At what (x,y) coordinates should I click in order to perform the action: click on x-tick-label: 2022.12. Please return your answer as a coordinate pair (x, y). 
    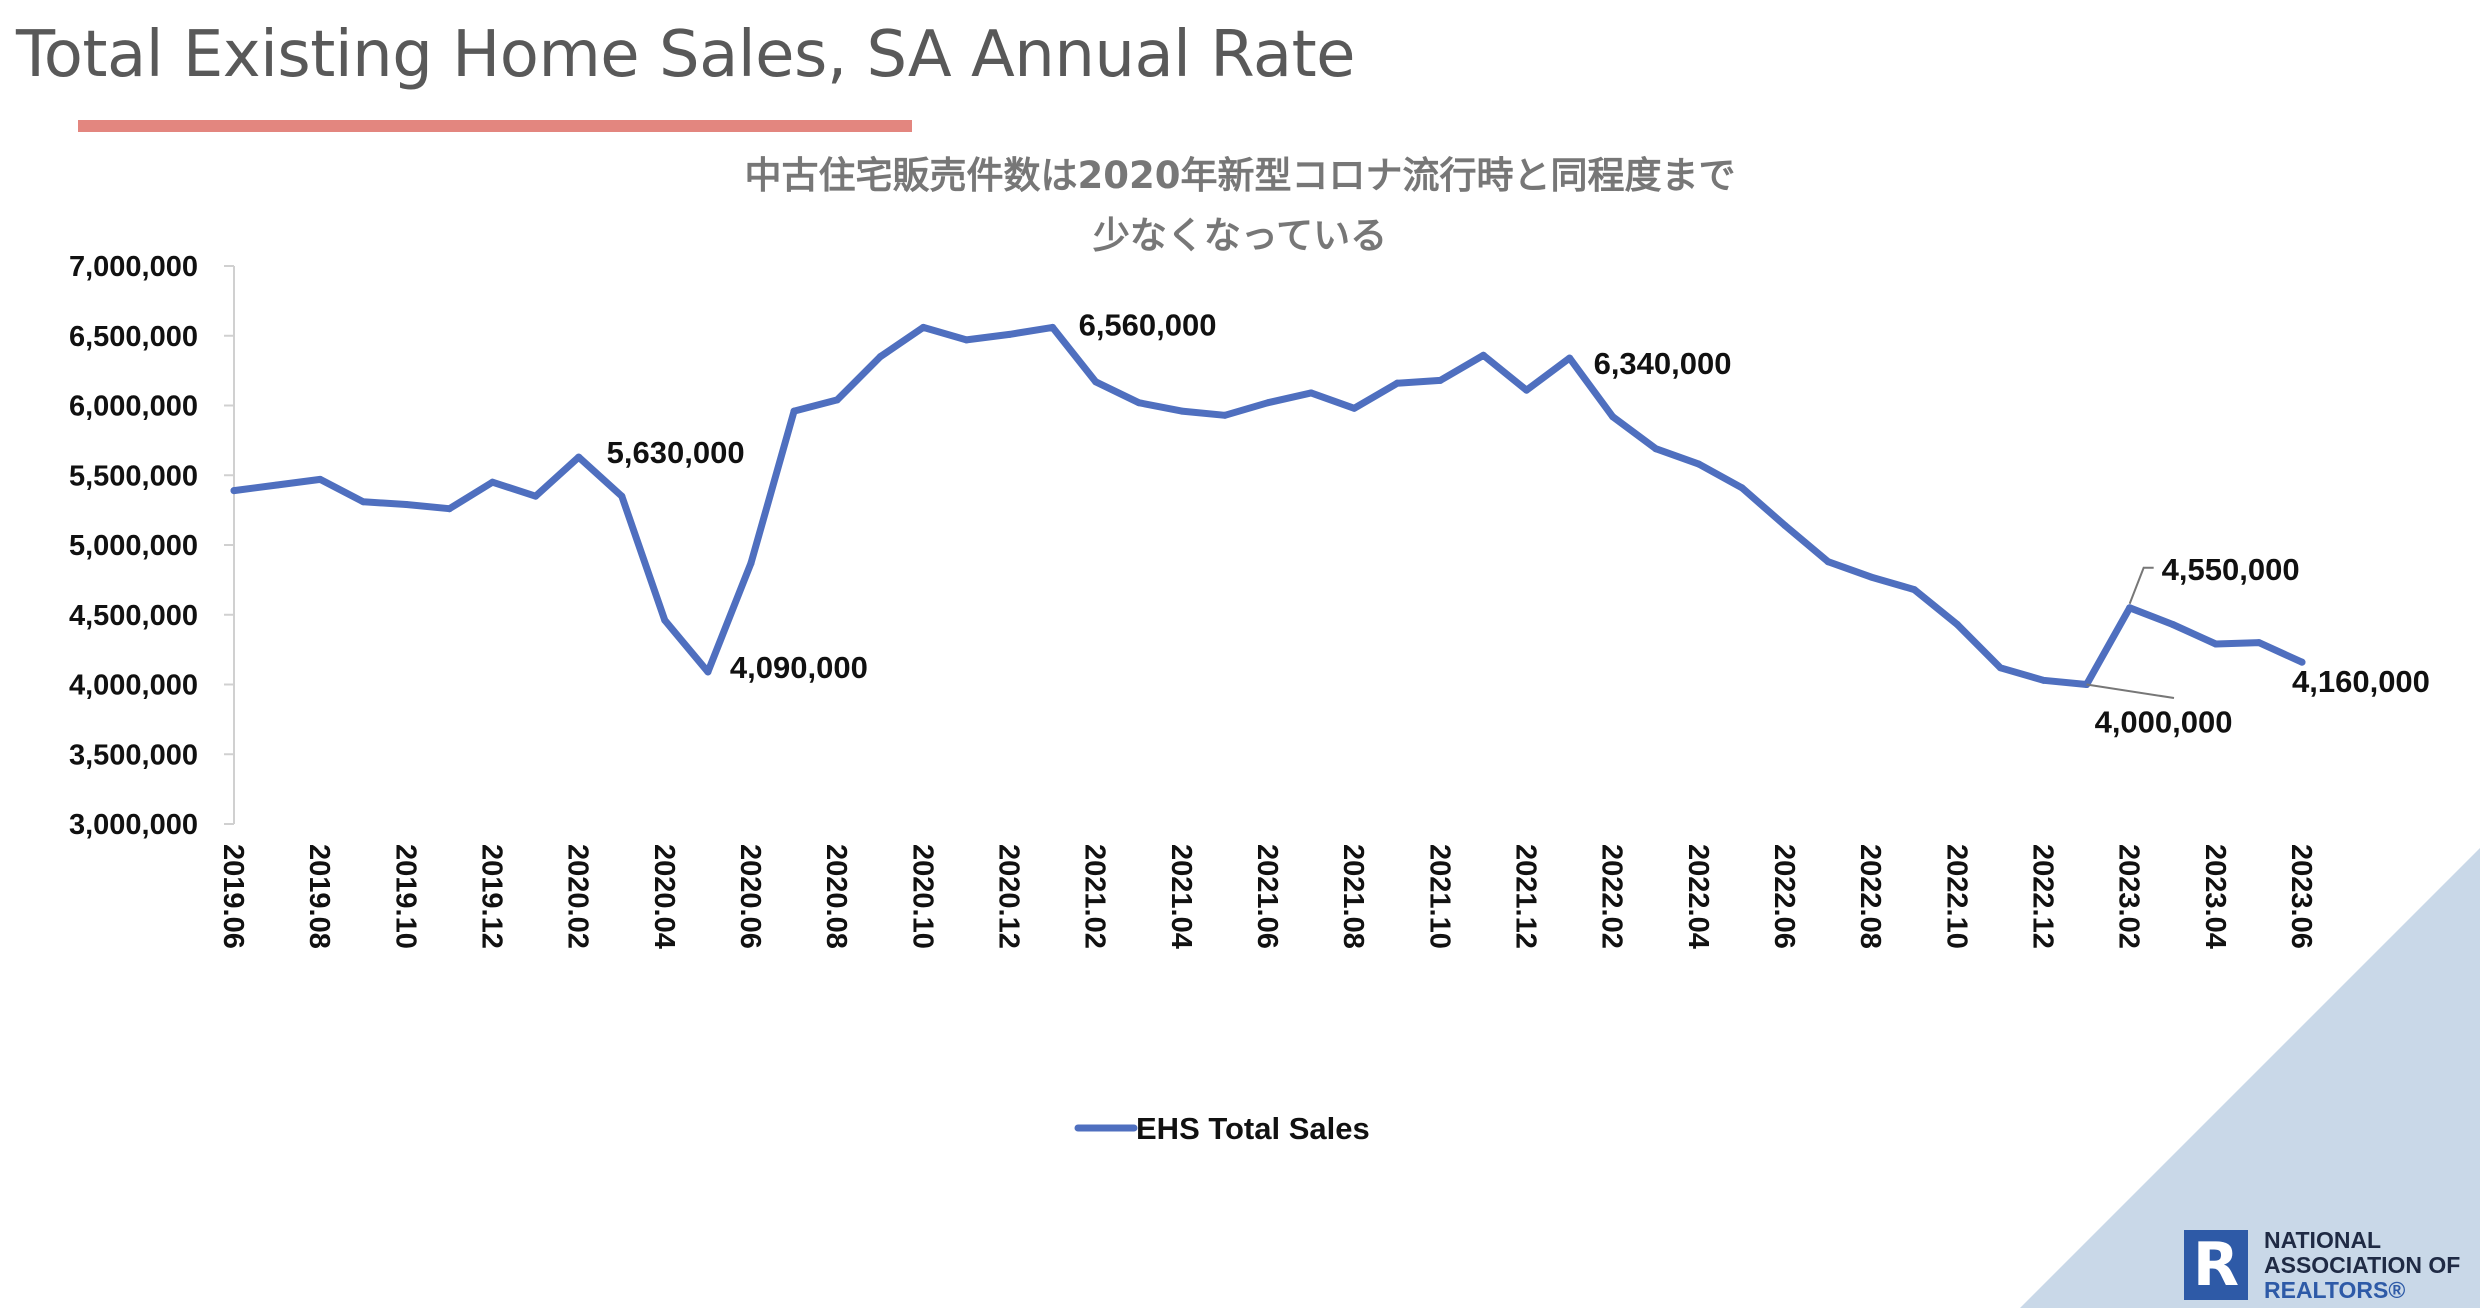
    Looking at the image, I should click on (2043, 896).